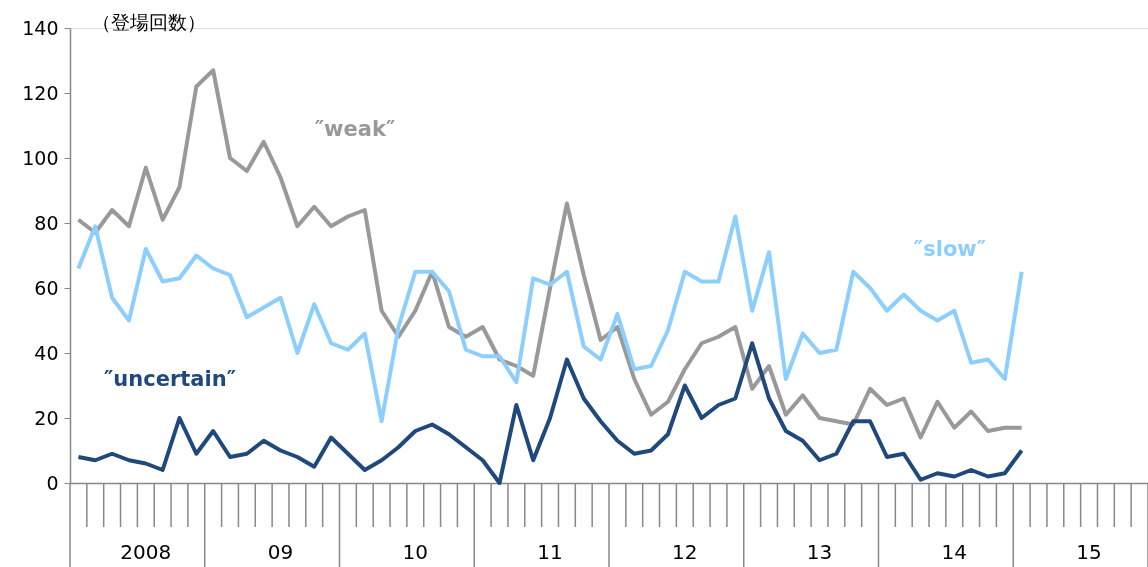 This screenshot has height=567, width=1148. Describe the element at coordinates (52, 482) in the screenshot. I see `y-tick-label: 0` at that location.